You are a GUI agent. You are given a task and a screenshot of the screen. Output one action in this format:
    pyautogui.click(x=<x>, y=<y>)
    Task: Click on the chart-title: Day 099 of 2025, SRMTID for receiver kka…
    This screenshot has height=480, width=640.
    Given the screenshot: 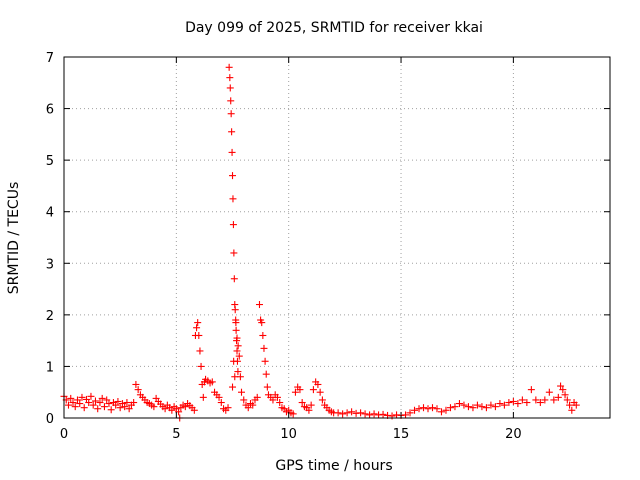 What is the action you would take?
    pyautogui.click(x=334, y=28)
    